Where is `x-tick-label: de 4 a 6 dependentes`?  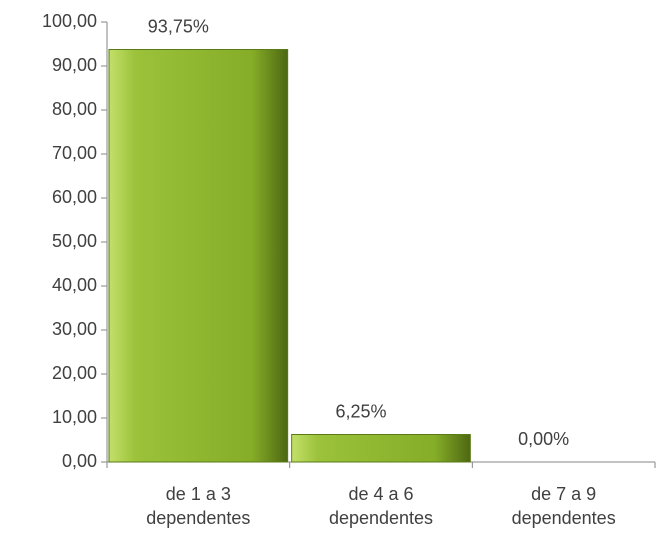
x-tick-label: de 4 a 6 dependentes is located at coordinates (381, 506).